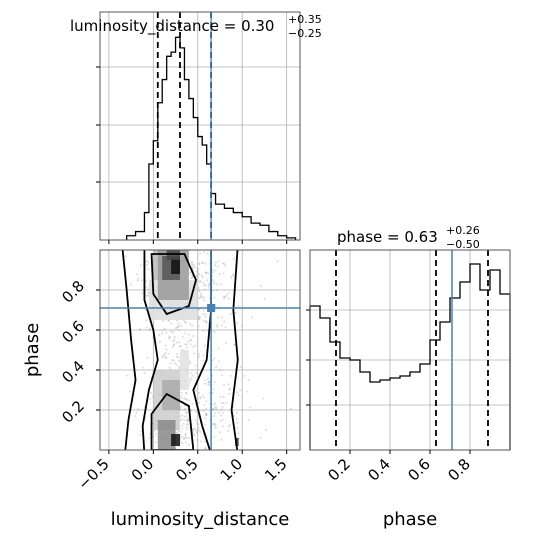 This screenshot has height=550, width=550. I want to click on phase-x-tick-labels: 0.2 0.4 0.6 0.8, so click(399, 470).